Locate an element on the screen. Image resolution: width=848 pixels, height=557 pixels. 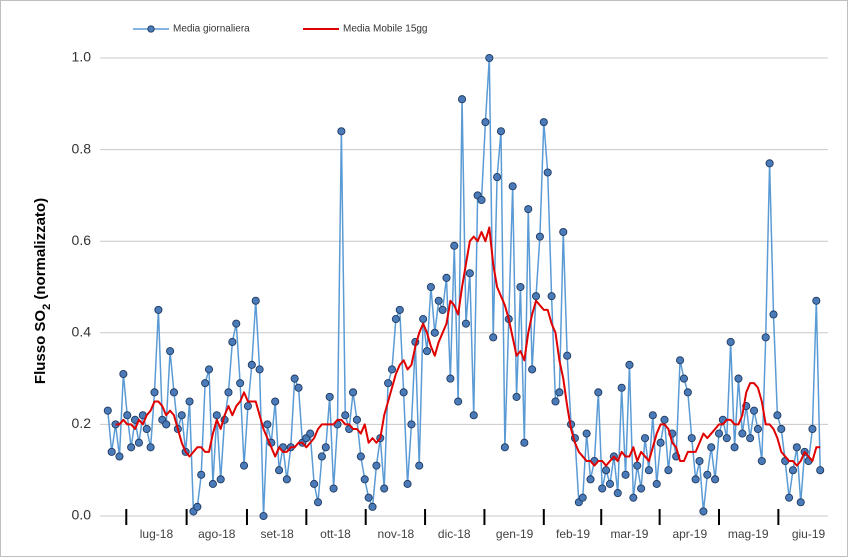
x-tick-label: nov-18 is located at coordinates (396, 534).